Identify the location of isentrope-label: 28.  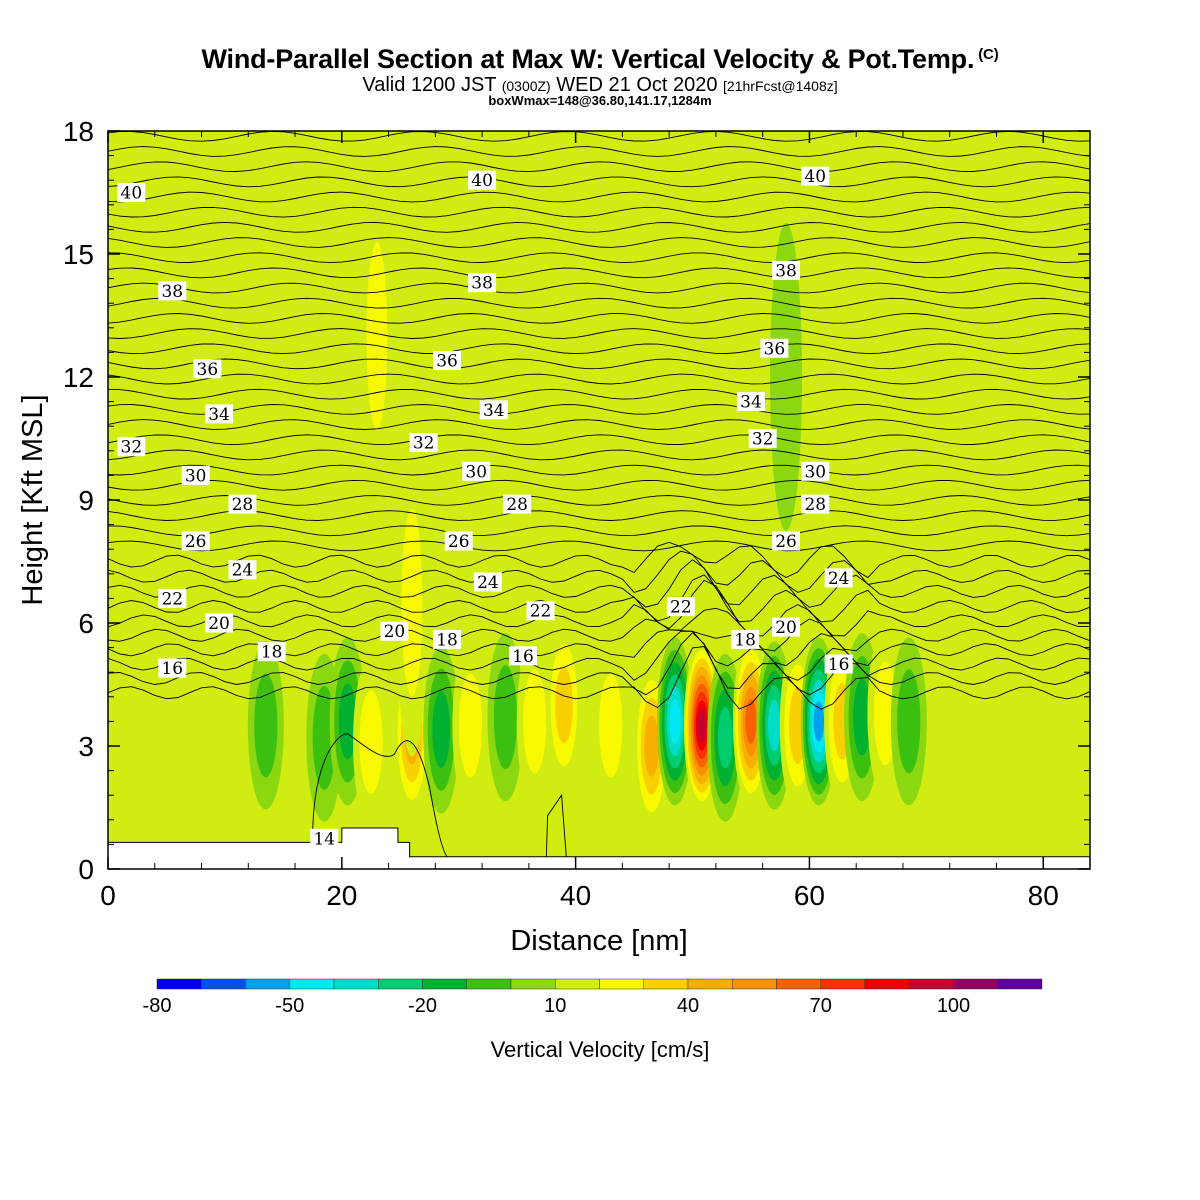
(242, 504).